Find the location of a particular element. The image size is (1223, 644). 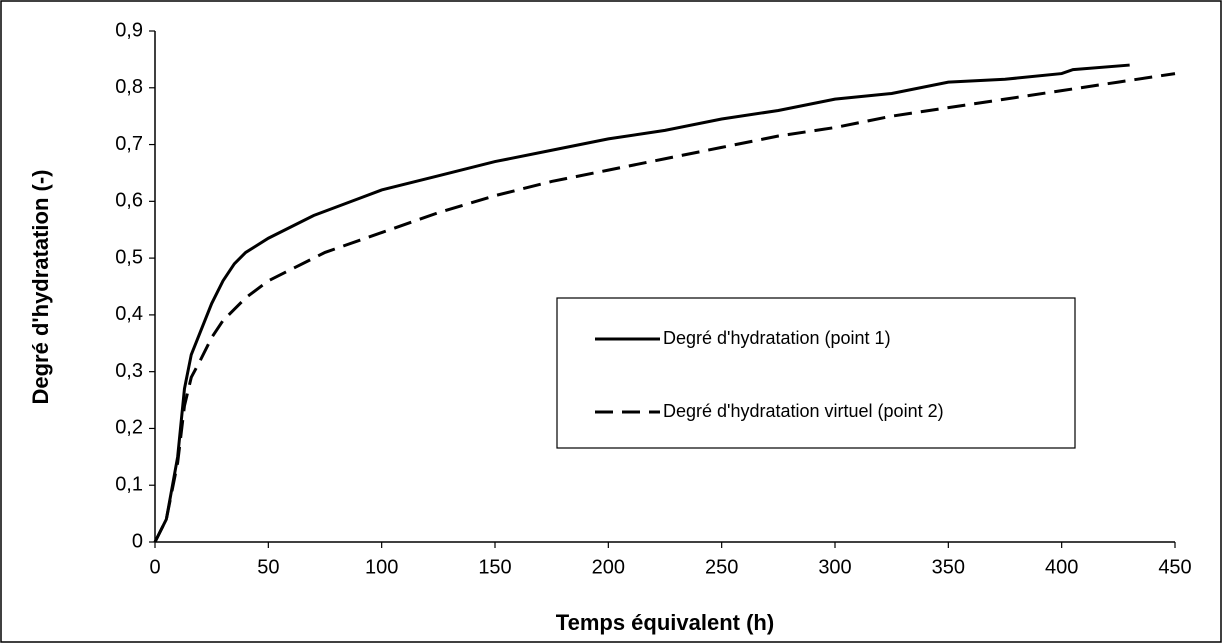

y-tick-label: 0,6 is located at coordinates (129, 201).